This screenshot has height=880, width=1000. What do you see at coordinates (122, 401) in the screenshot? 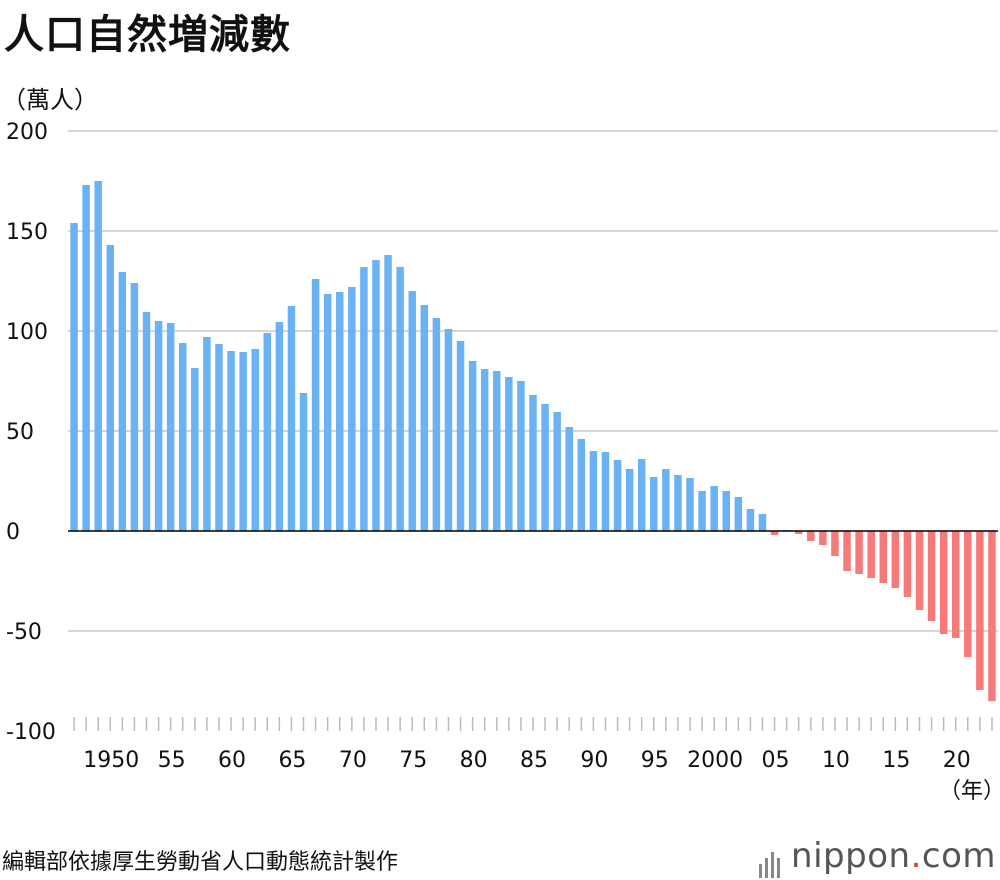
I see `bar-1951` at bounding box center [122, 401].